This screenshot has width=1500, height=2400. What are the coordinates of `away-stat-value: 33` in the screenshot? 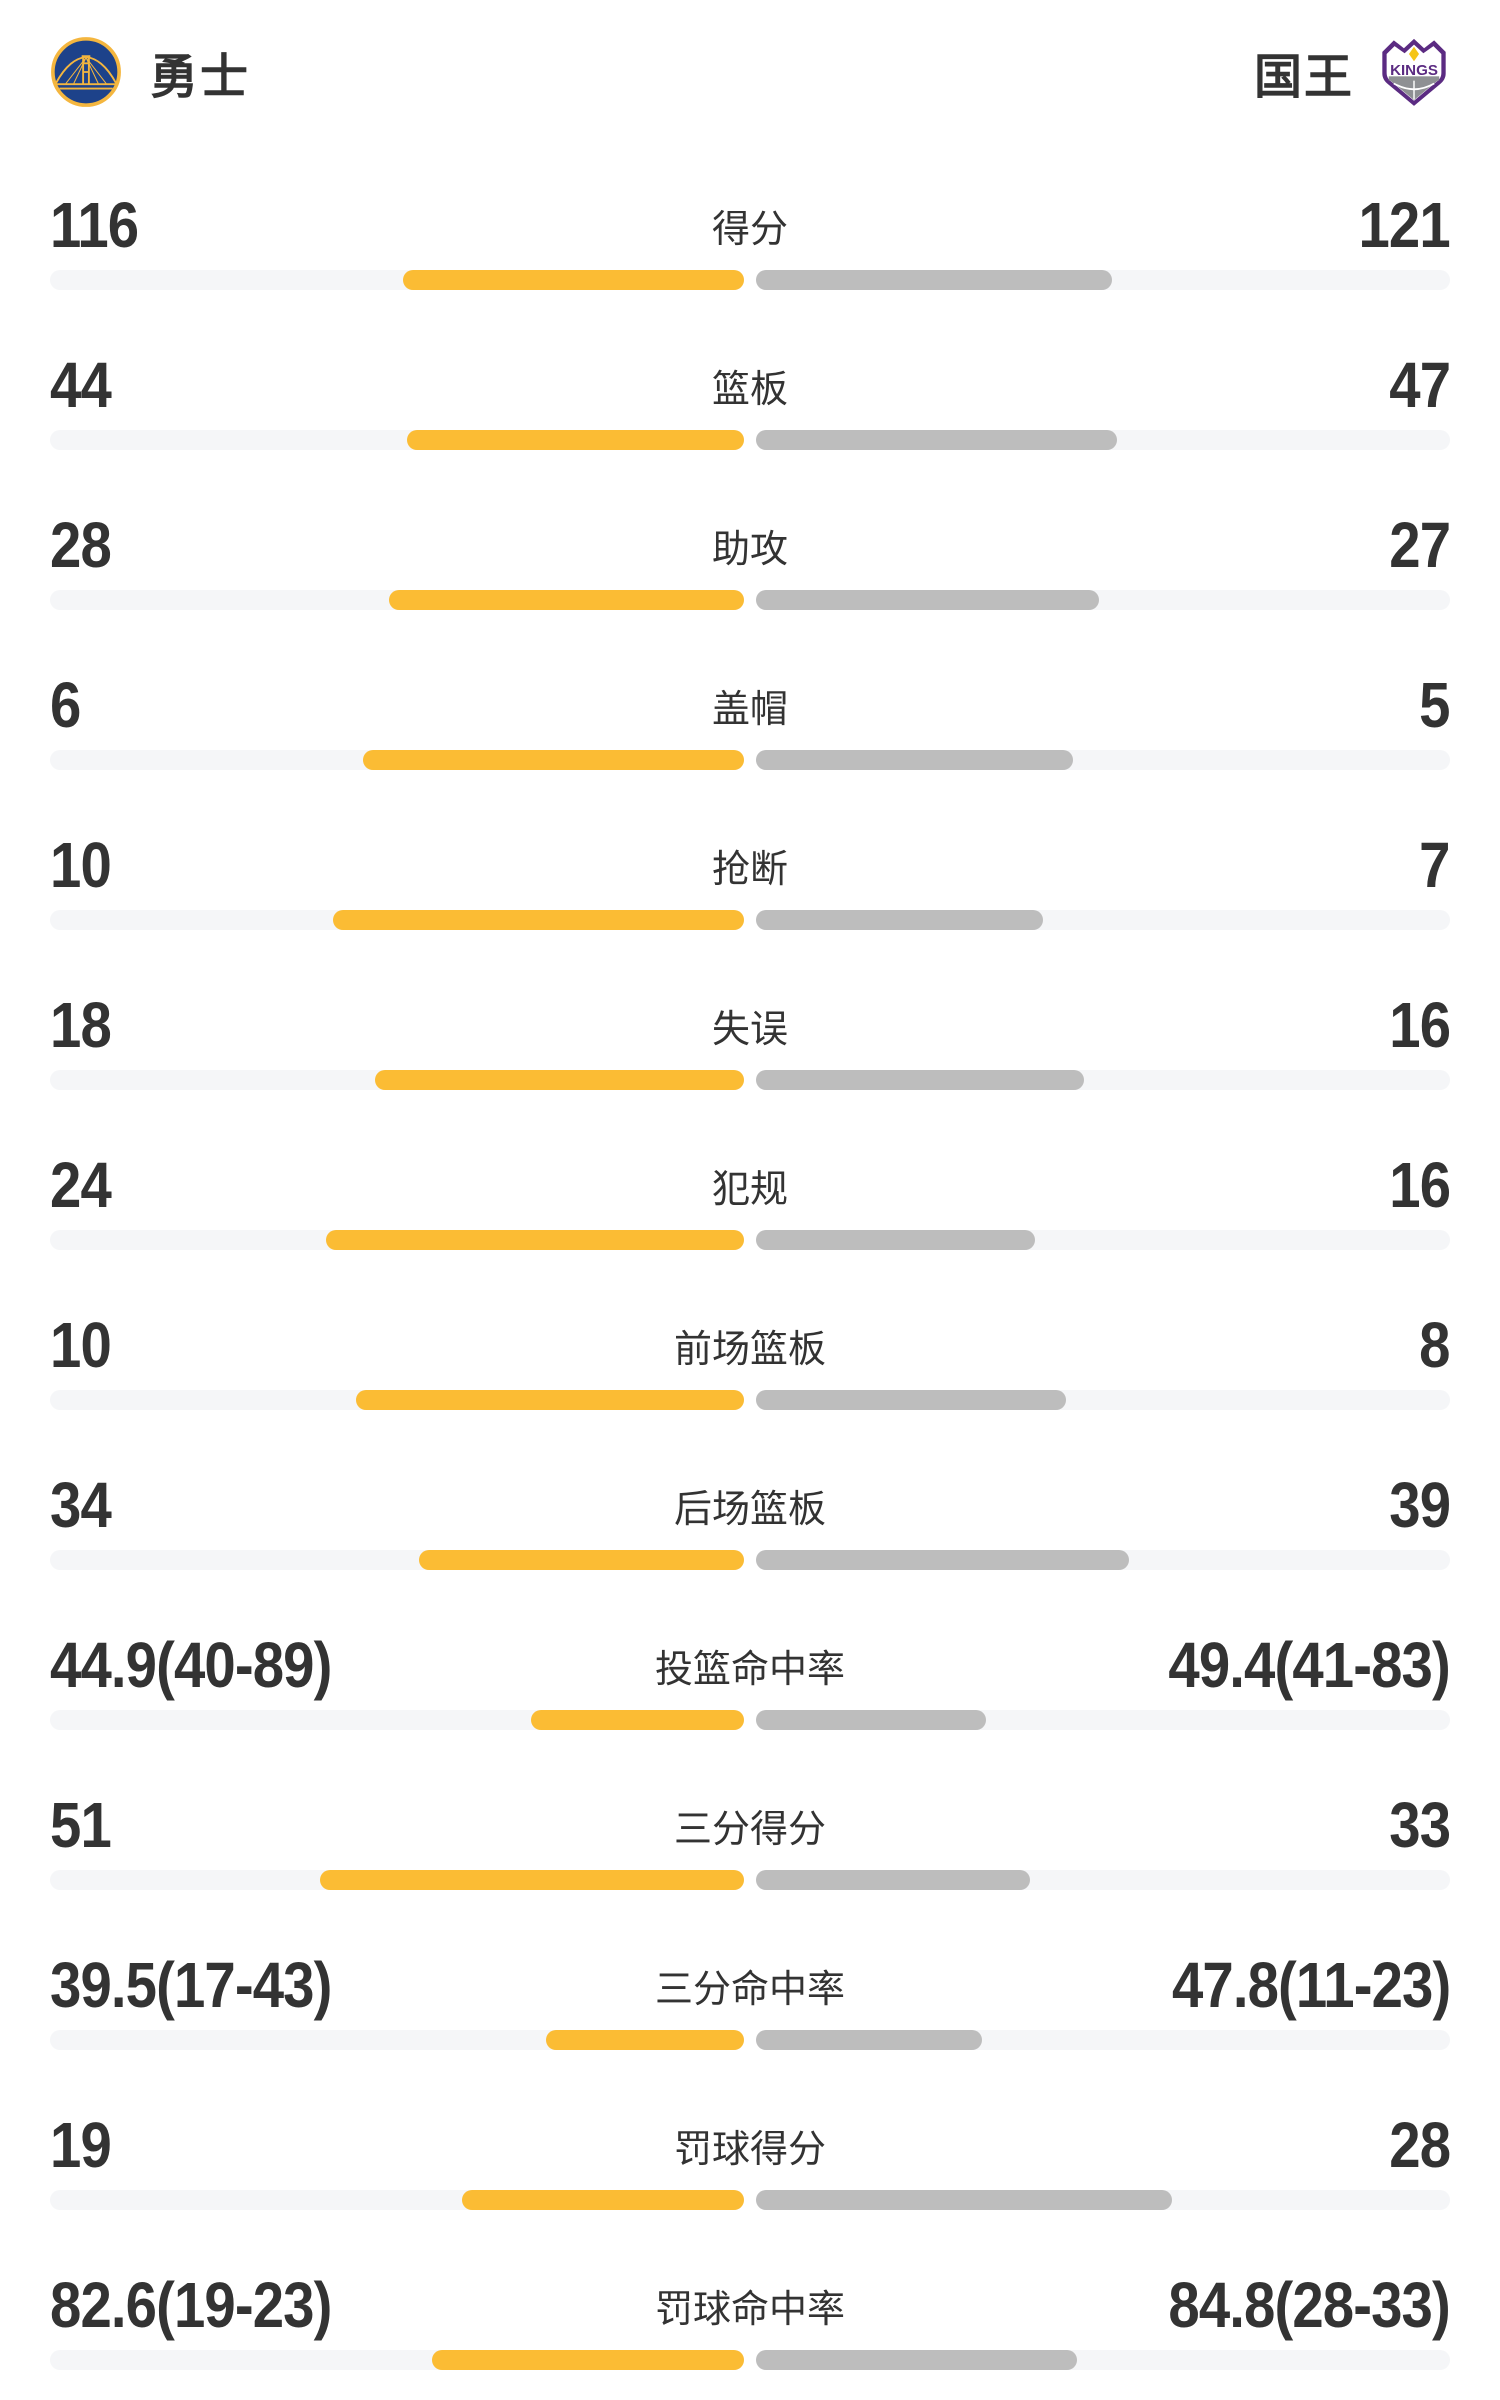 It's located at (1420, 1825).